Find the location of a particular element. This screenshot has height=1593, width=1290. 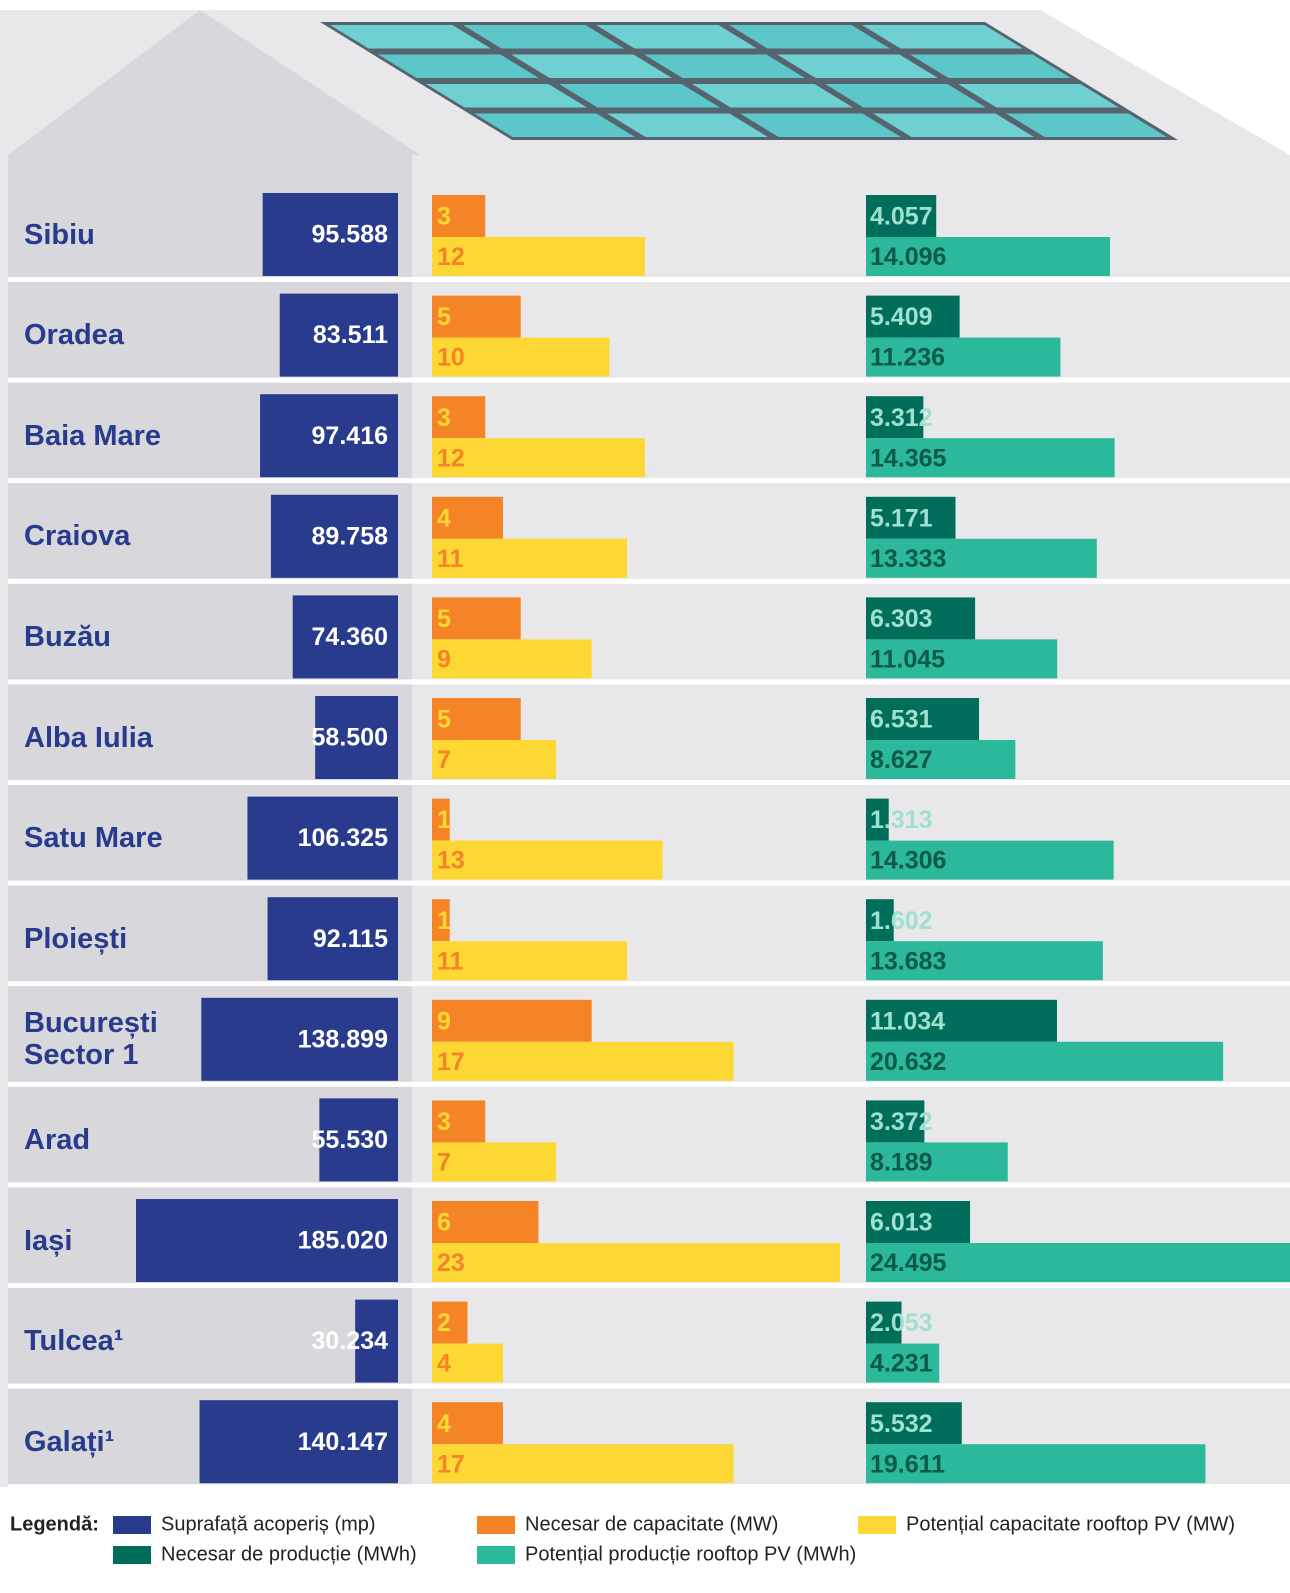

value-label: 2 is located at coordinates (444, 1323).